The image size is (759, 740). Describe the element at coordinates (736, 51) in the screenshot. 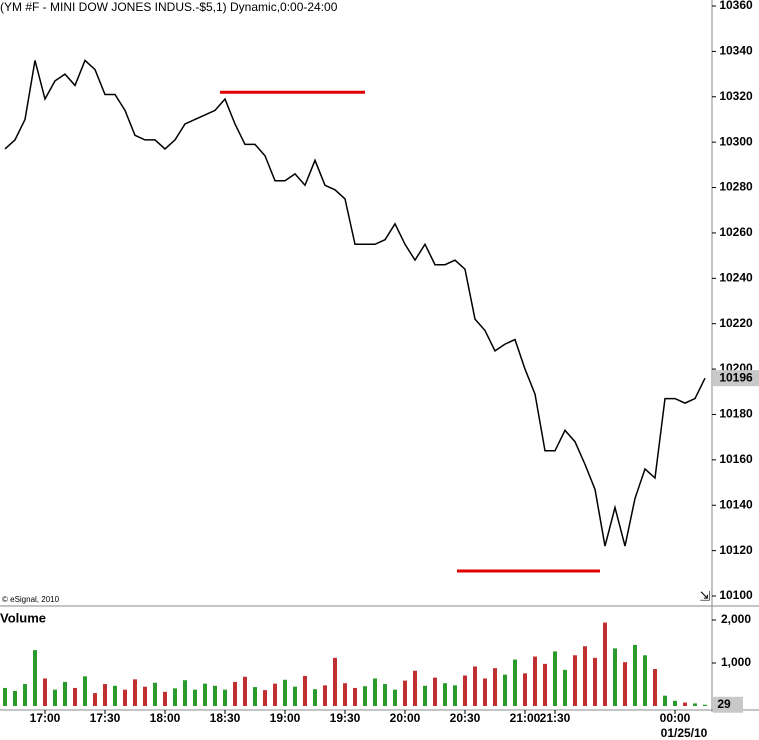

I see `y-tick-label: 10340` at that location.